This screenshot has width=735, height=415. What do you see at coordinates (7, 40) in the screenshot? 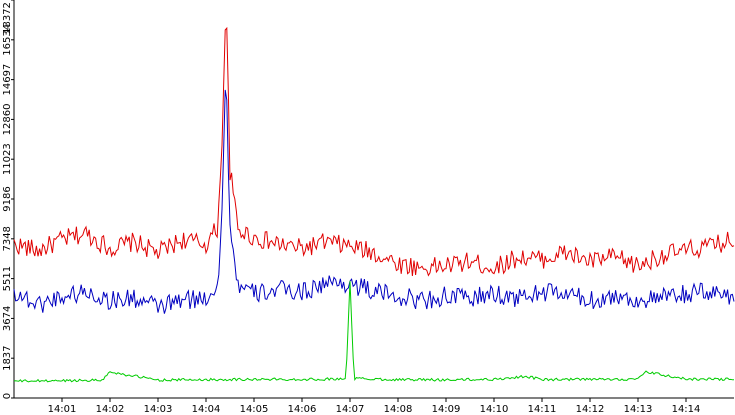
I see `y-tick-label: 16534` at bounding box center [7, 40].